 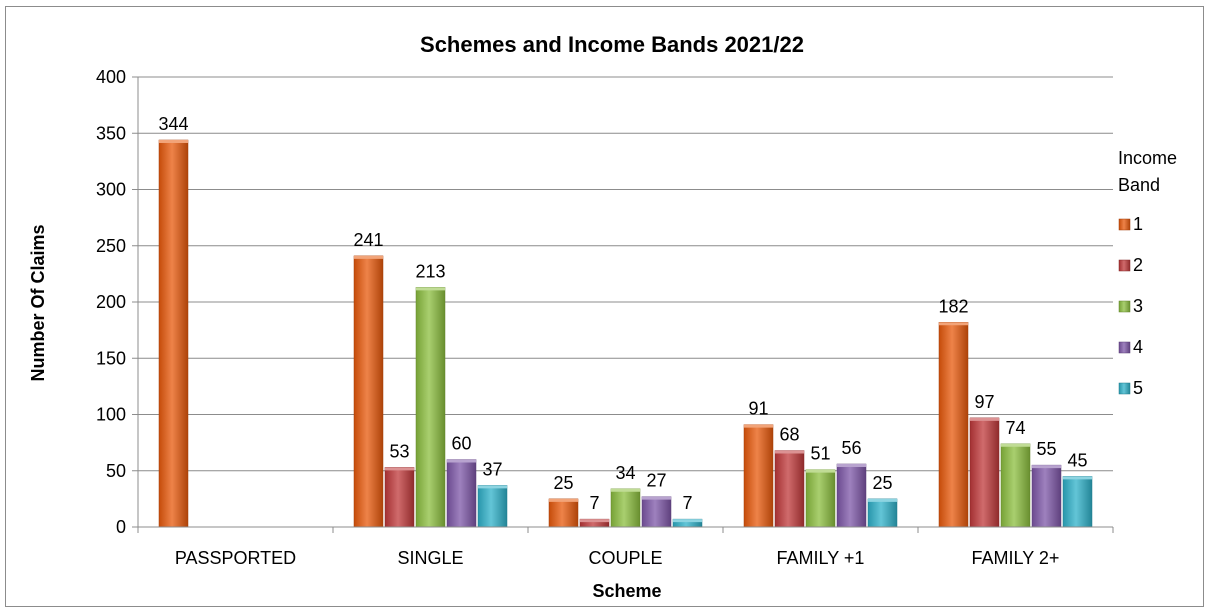 What do you see at coordinates (116, 471) in the screenshot?
I see `y-tick-label: 50` at bounding box center [116, 471].